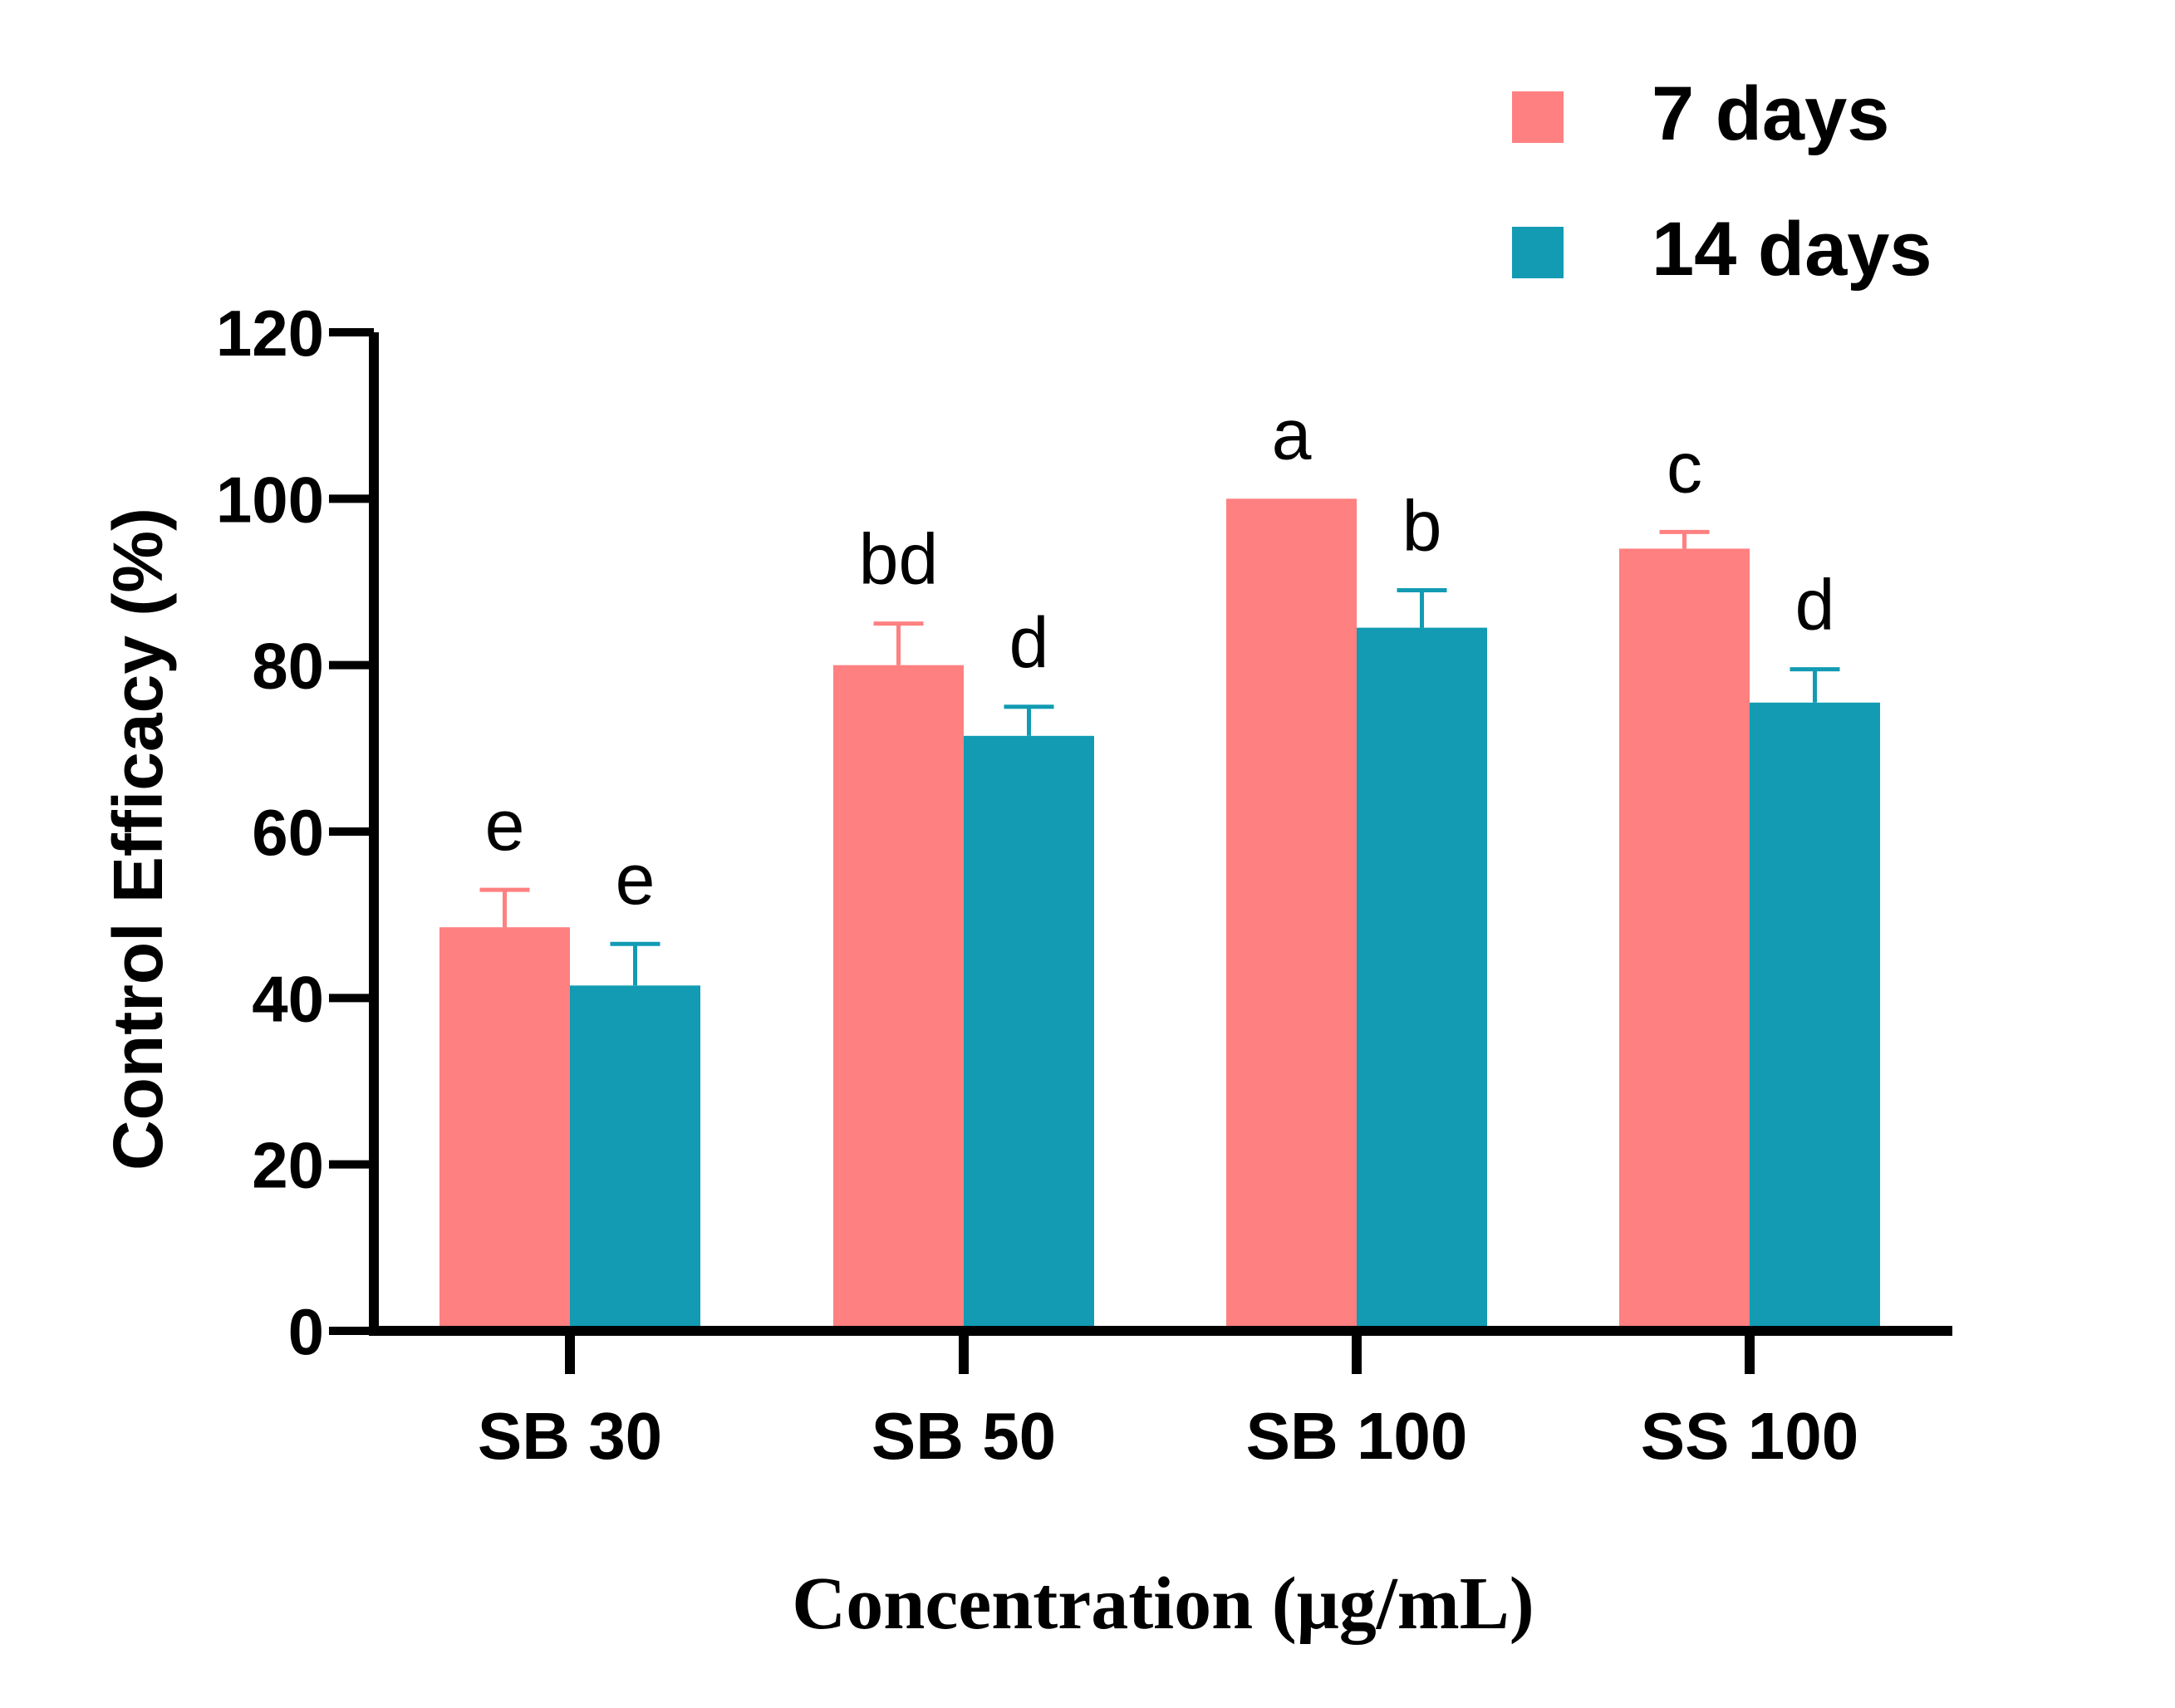 The width and height of the screenshot is (2175, 1708). What do you see at coordinates (1538, 253) in the screenshot?
I see `legend-swatch-14days` at bounding box center [1538, 253].